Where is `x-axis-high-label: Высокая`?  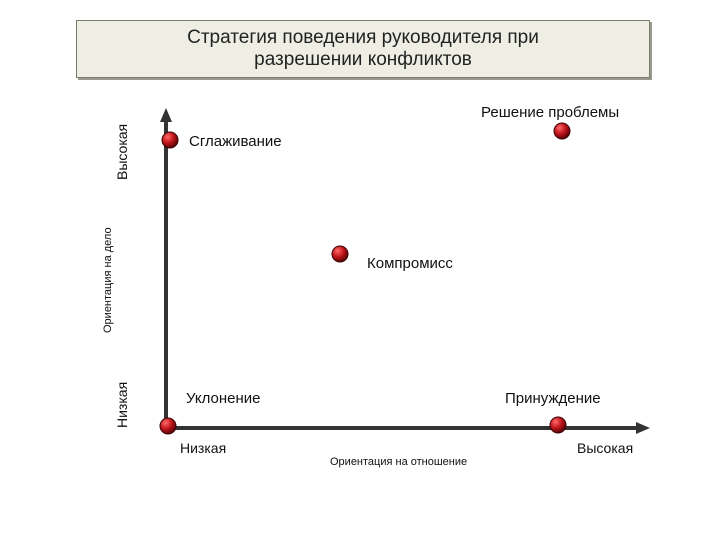 x-axis-high-label: Высокая is located at coordinates (605, 448).